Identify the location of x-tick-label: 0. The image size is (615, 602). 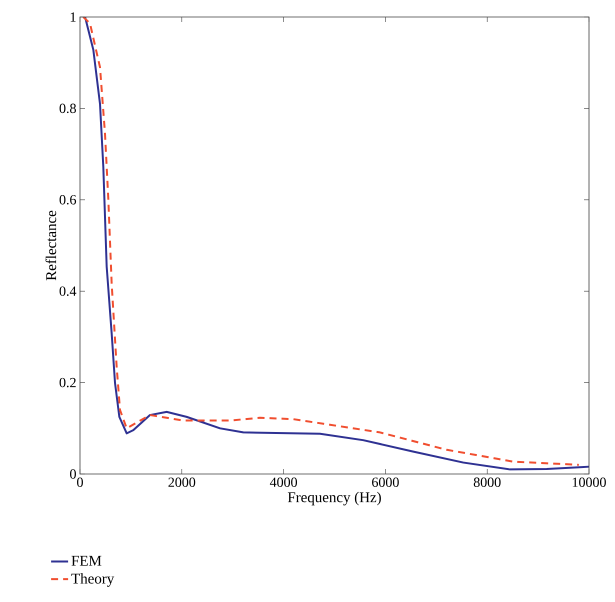
(80, 482).